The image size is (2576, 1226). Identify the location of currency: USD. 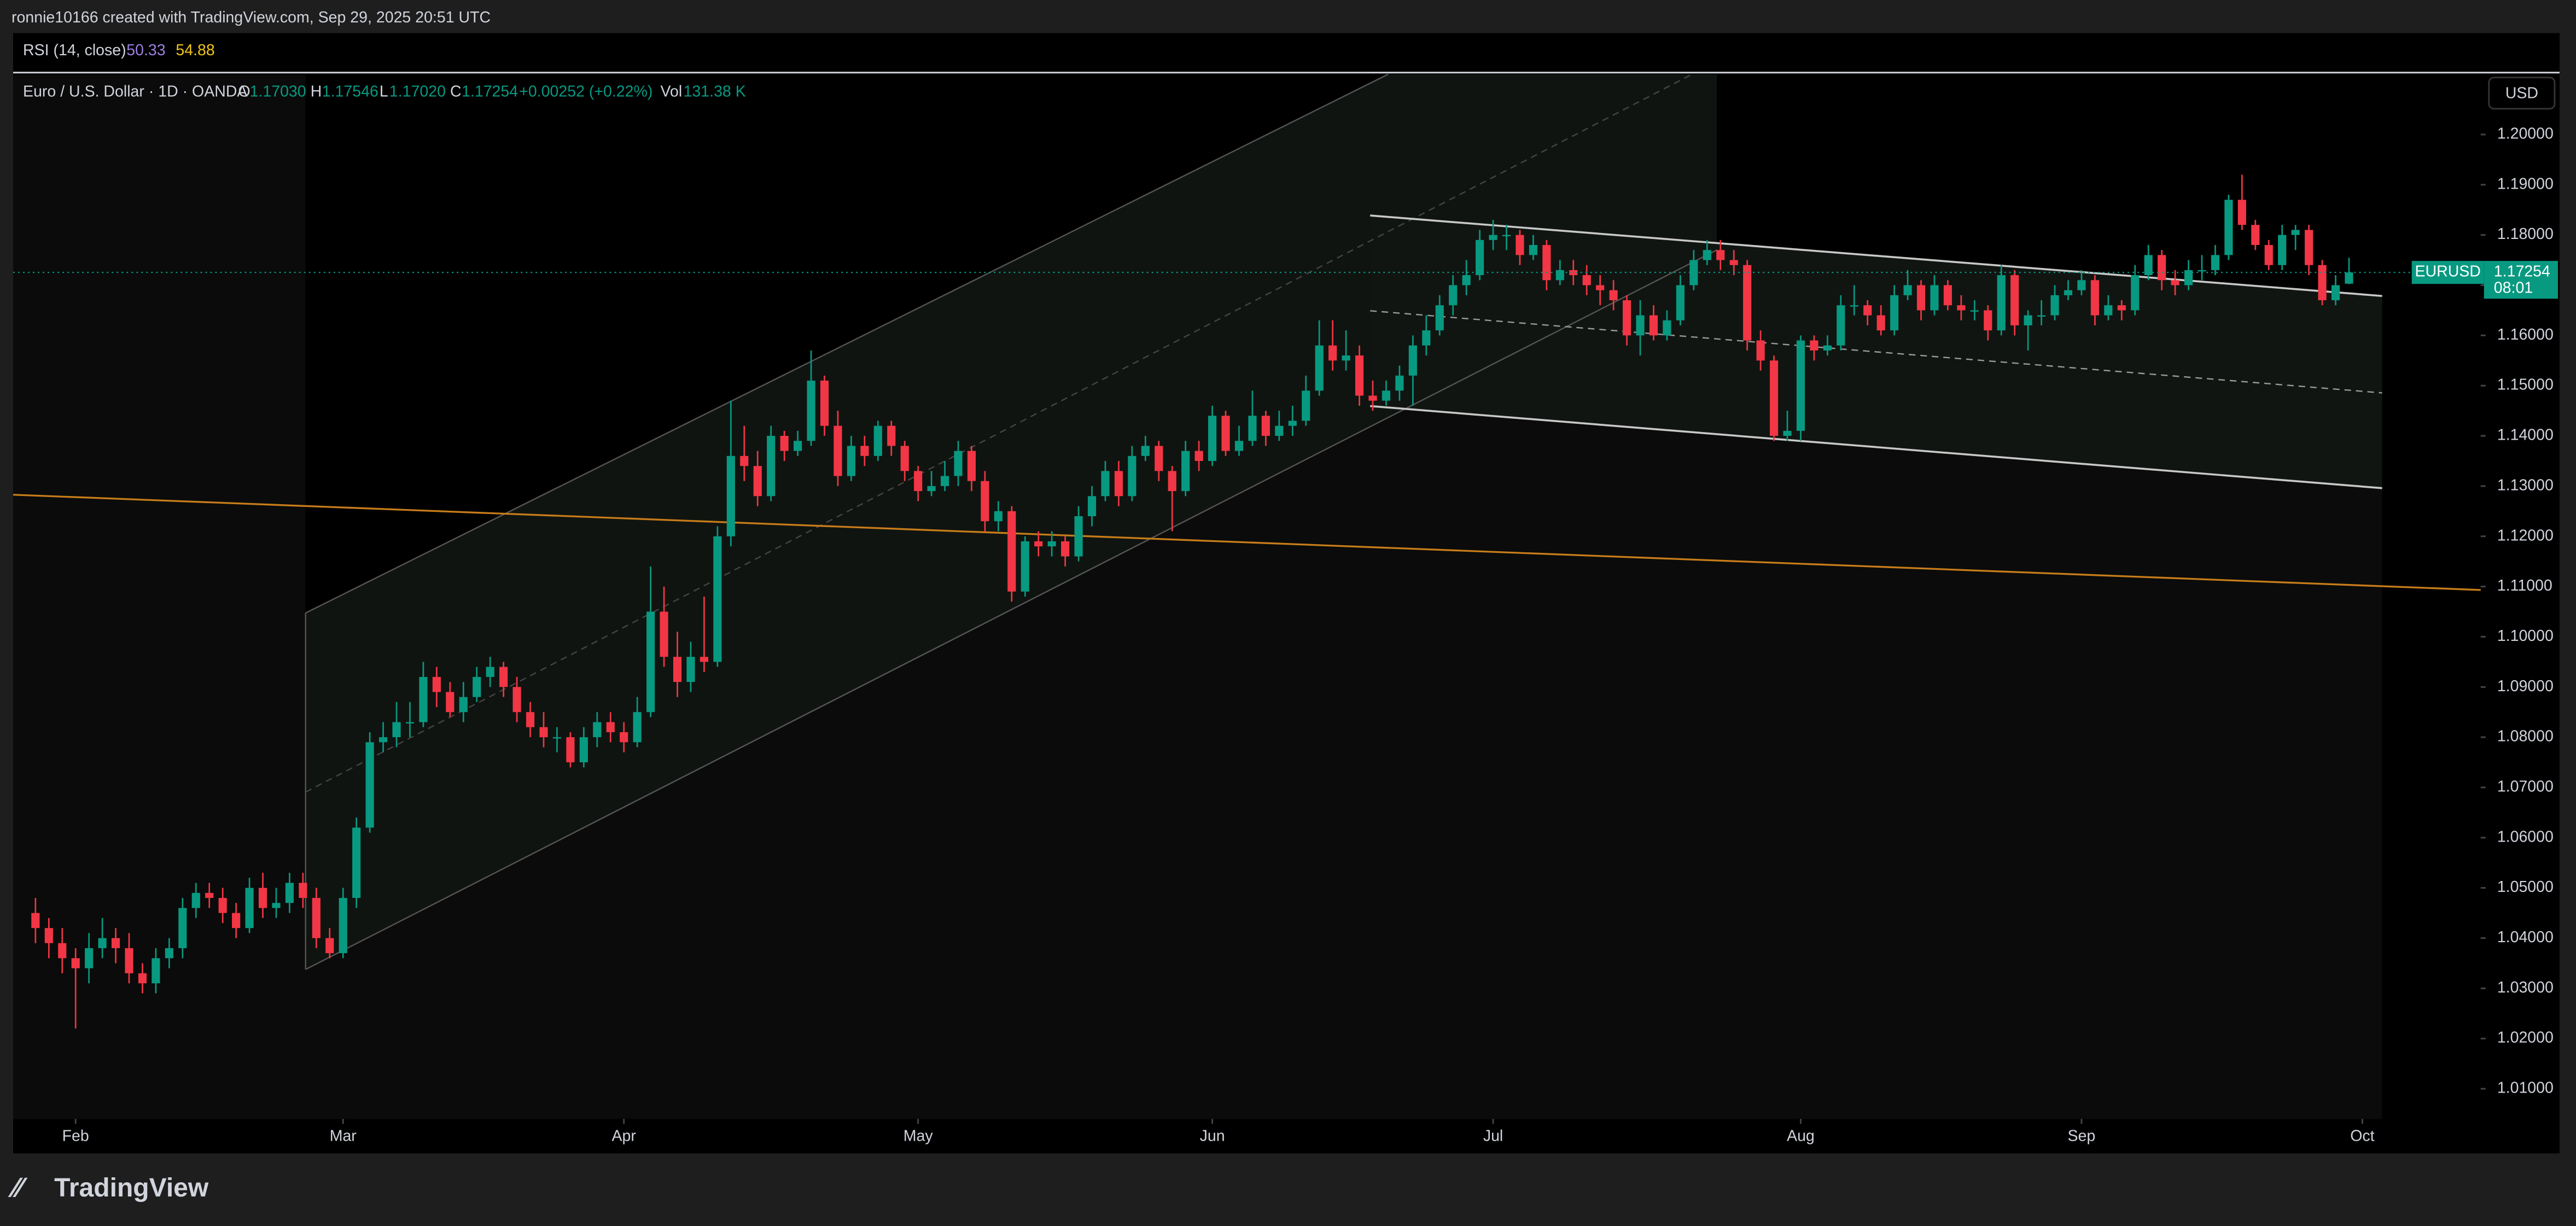
(2521, 93).